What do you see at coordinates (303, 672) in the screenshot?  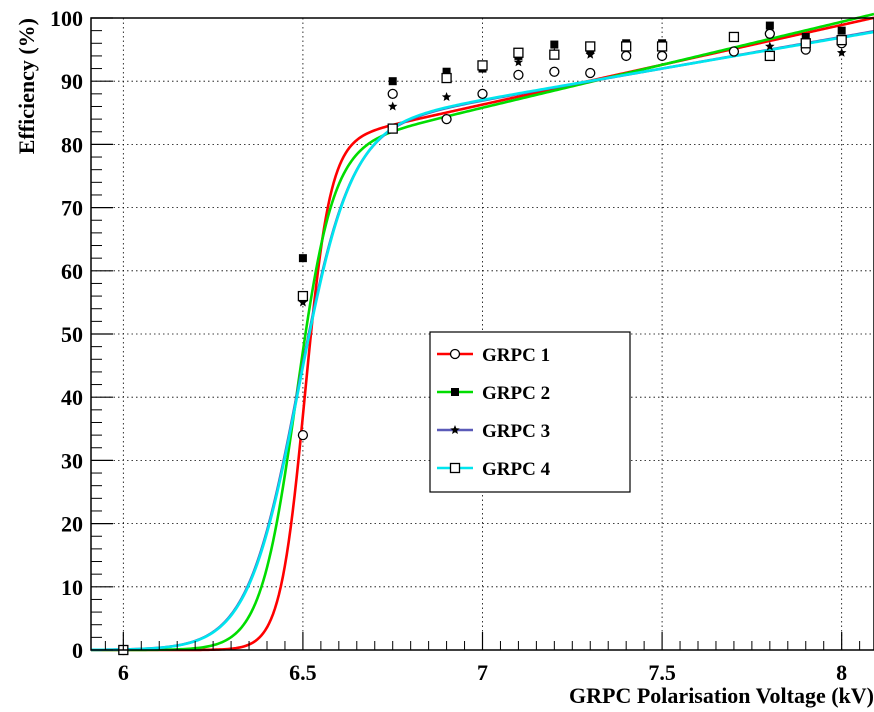 I see `x-tick-label: 6.5` at bounding box center [303, 672].